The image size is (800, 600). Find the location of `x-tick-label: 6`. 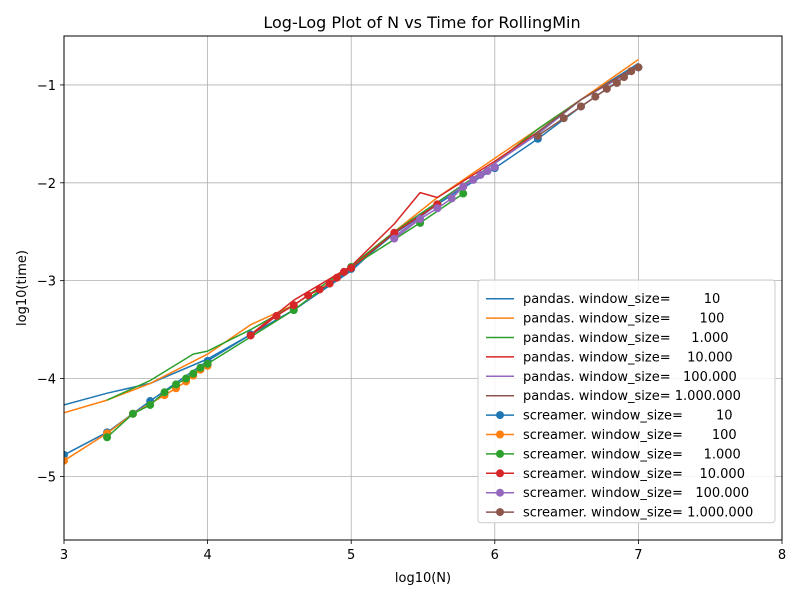

x-tick-label: 6 is located at coordinates (495, 555).